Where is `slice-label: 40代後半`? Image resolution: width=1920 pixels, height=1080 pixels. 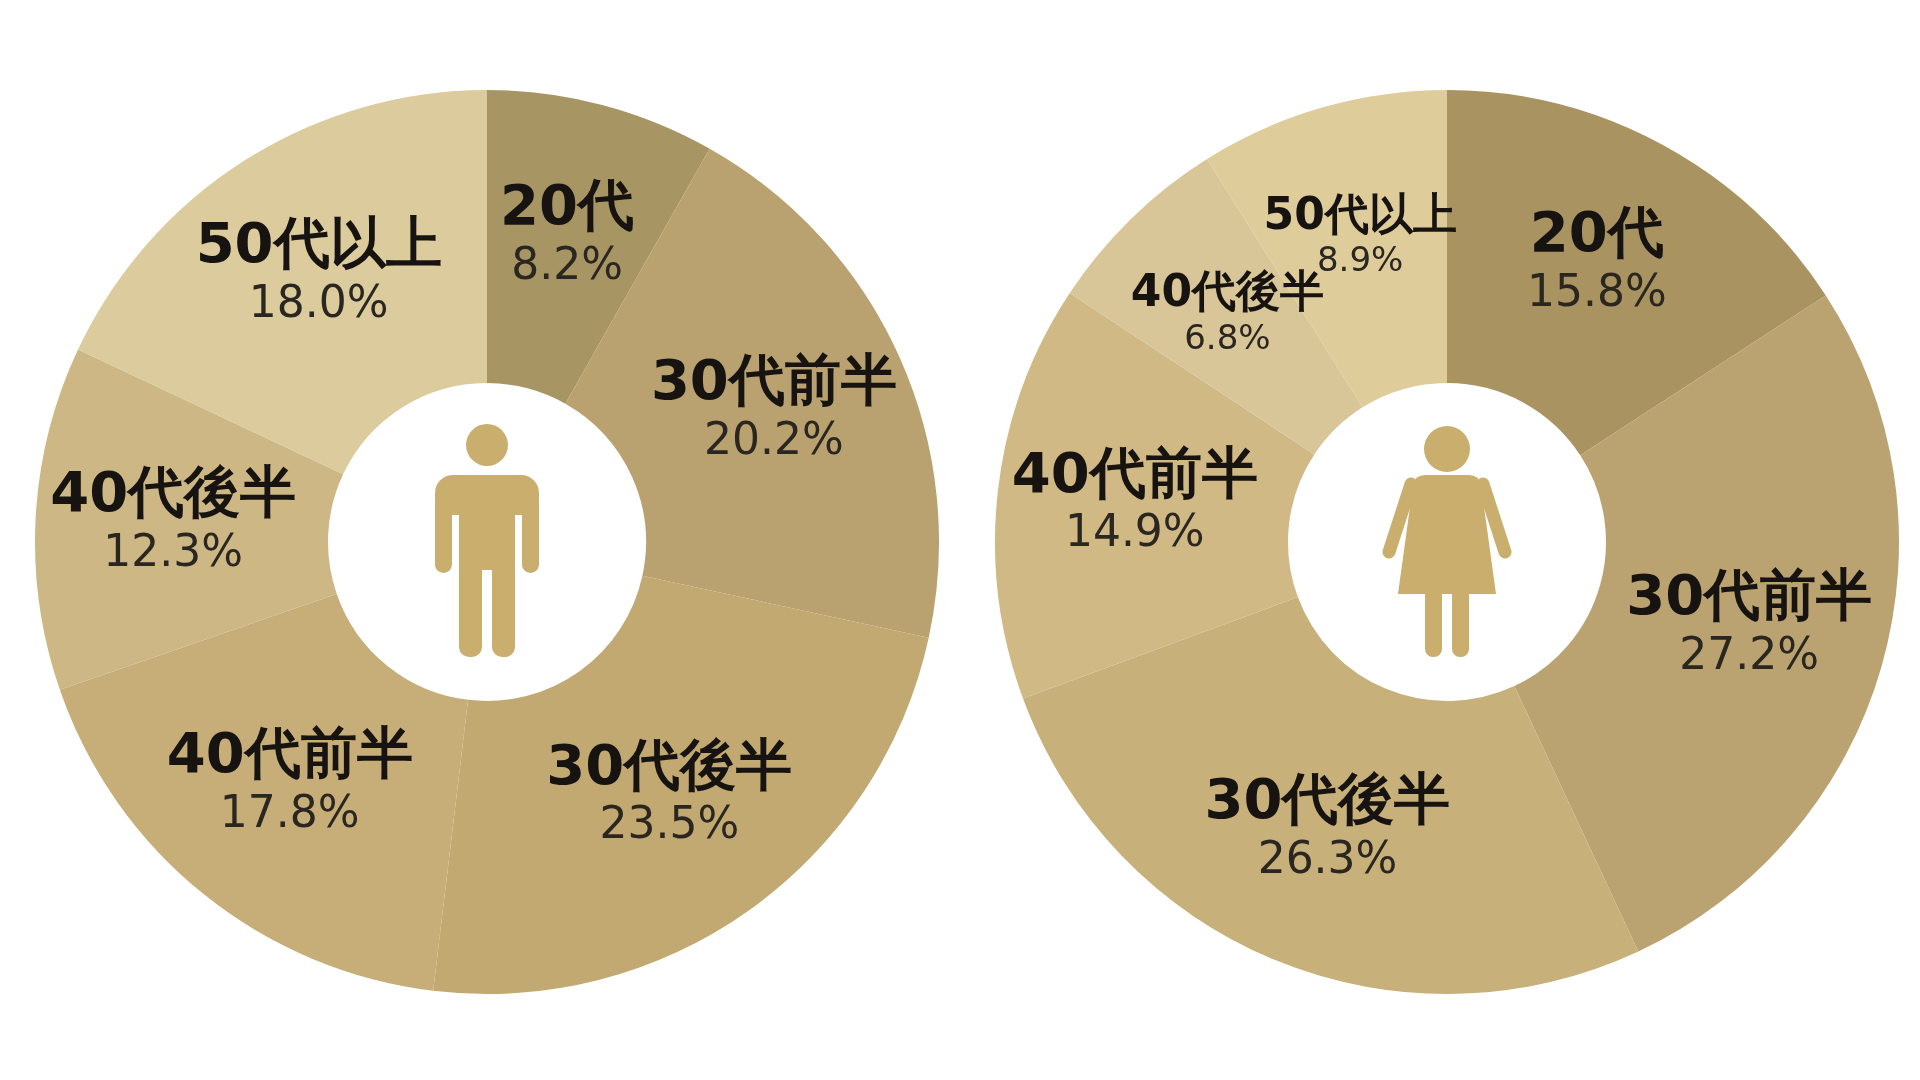 slice-label: 40代後半 is located at coordinates (173, 491).